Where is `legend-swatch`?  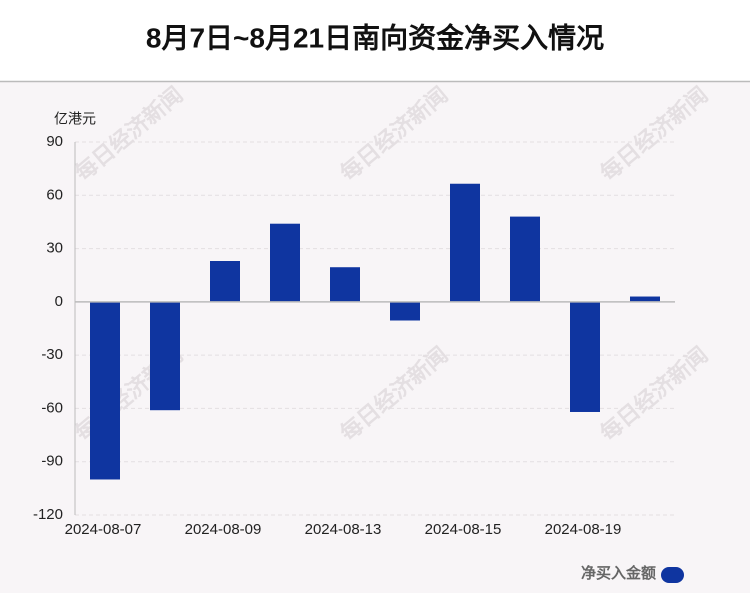 legend-swatch is located at coordinates (672, 575).